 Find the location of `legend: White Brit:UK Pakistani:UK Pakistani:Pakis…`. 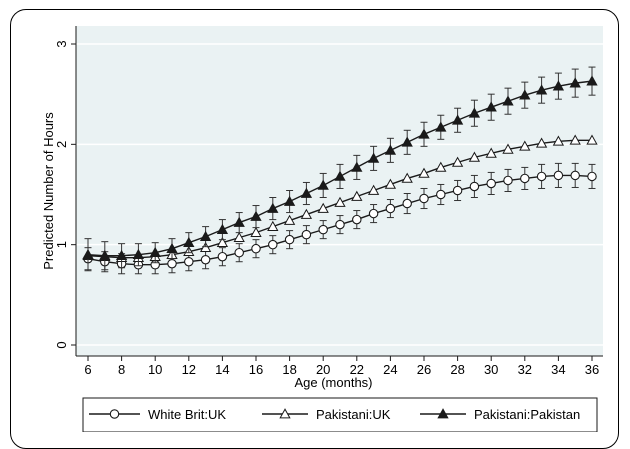

legend: White Brit:UK Pakistani:UK Pakistani:Pakis… is located at coordinates (340, 414).